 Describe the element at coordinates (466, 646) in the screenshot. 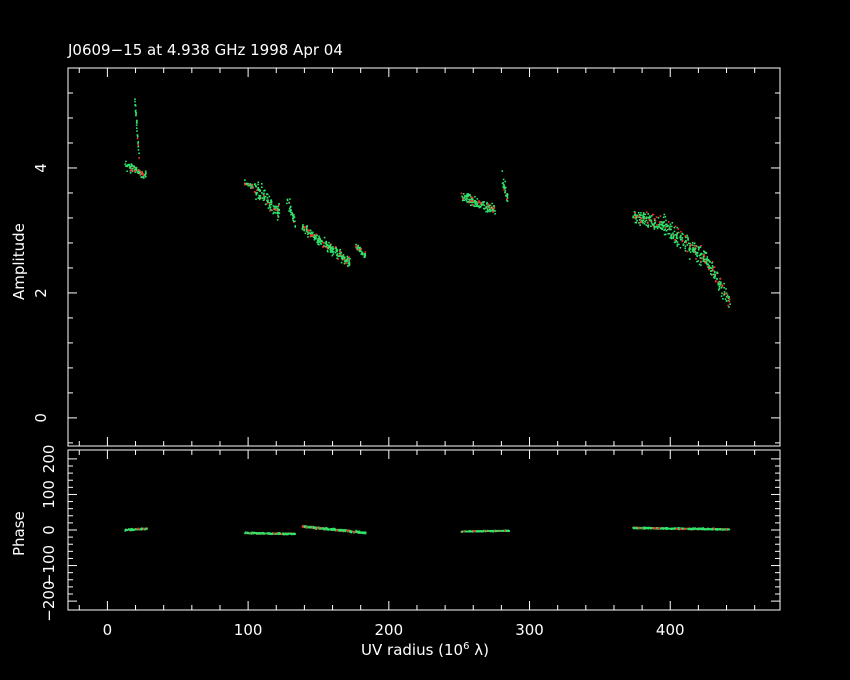

I see `x-axis-label-exponent: 6` at that location.